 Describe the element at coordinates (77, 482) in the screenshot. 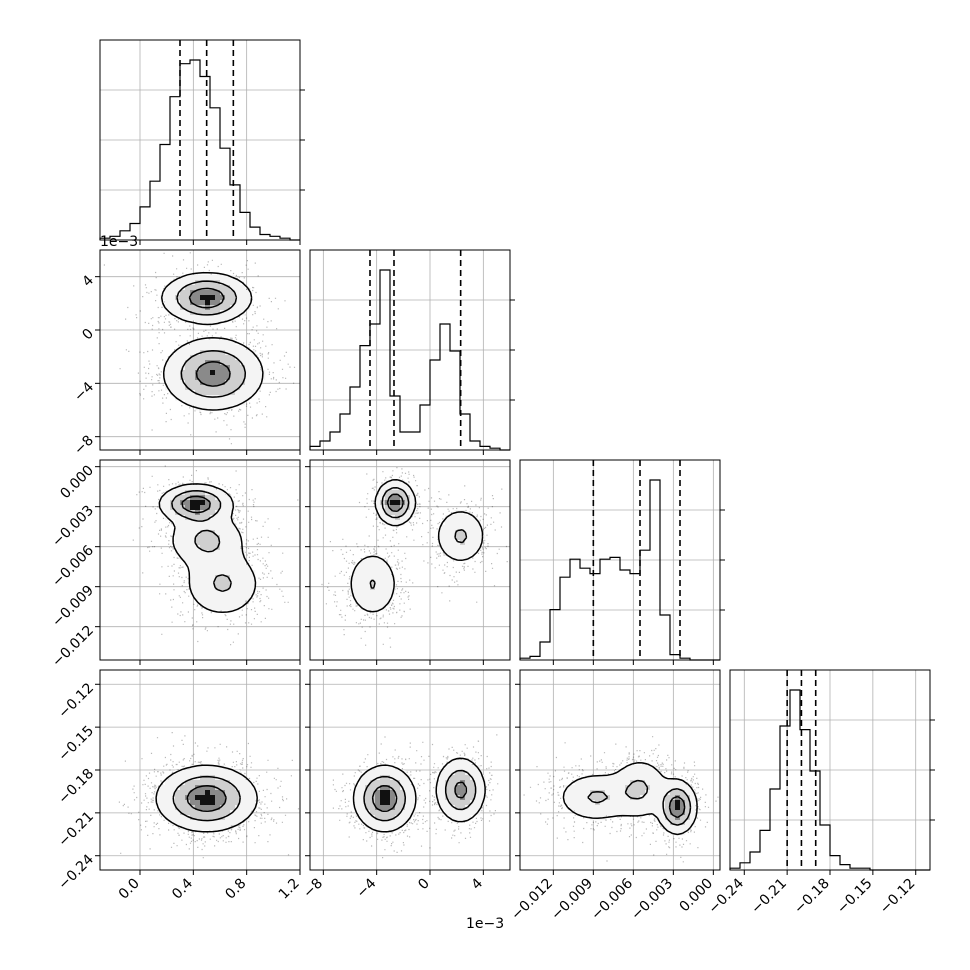

I see `y-tick-label: 0.000` at that location.